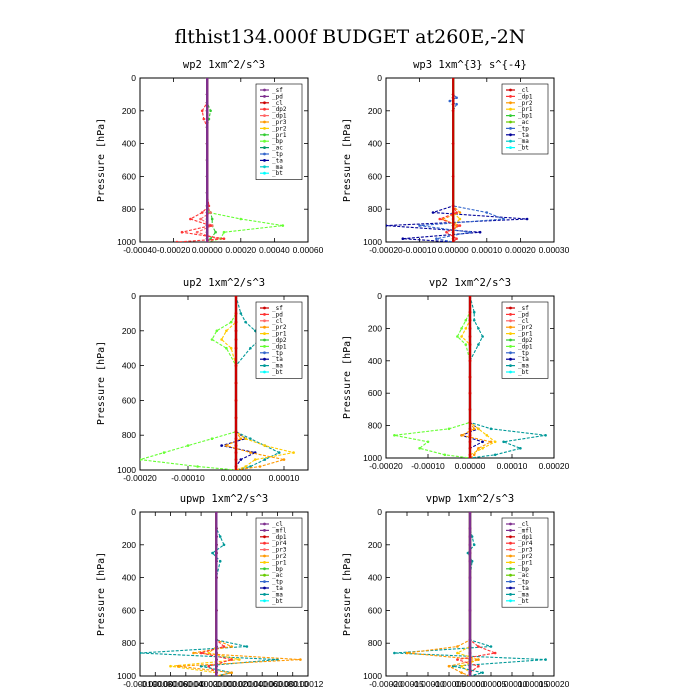 The image size is (700, 700). What do you see at coordinates (451, 160) in the screenshot?
I see `series-line-pr2` at bounding box center [451, 160].